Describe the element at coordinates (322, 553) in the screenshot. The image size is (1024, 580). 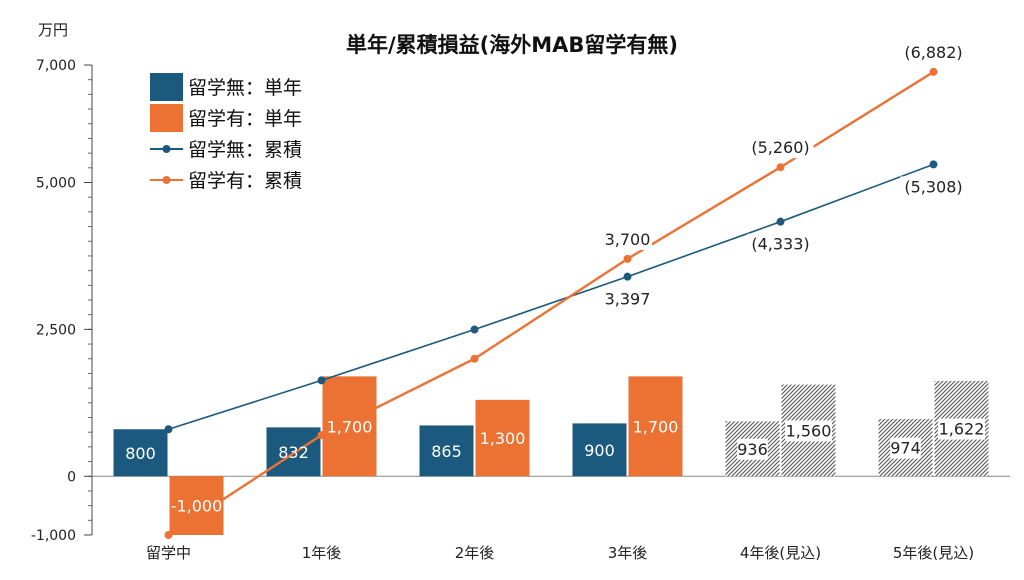
I see `x-tick-label: 1年後` at that location.